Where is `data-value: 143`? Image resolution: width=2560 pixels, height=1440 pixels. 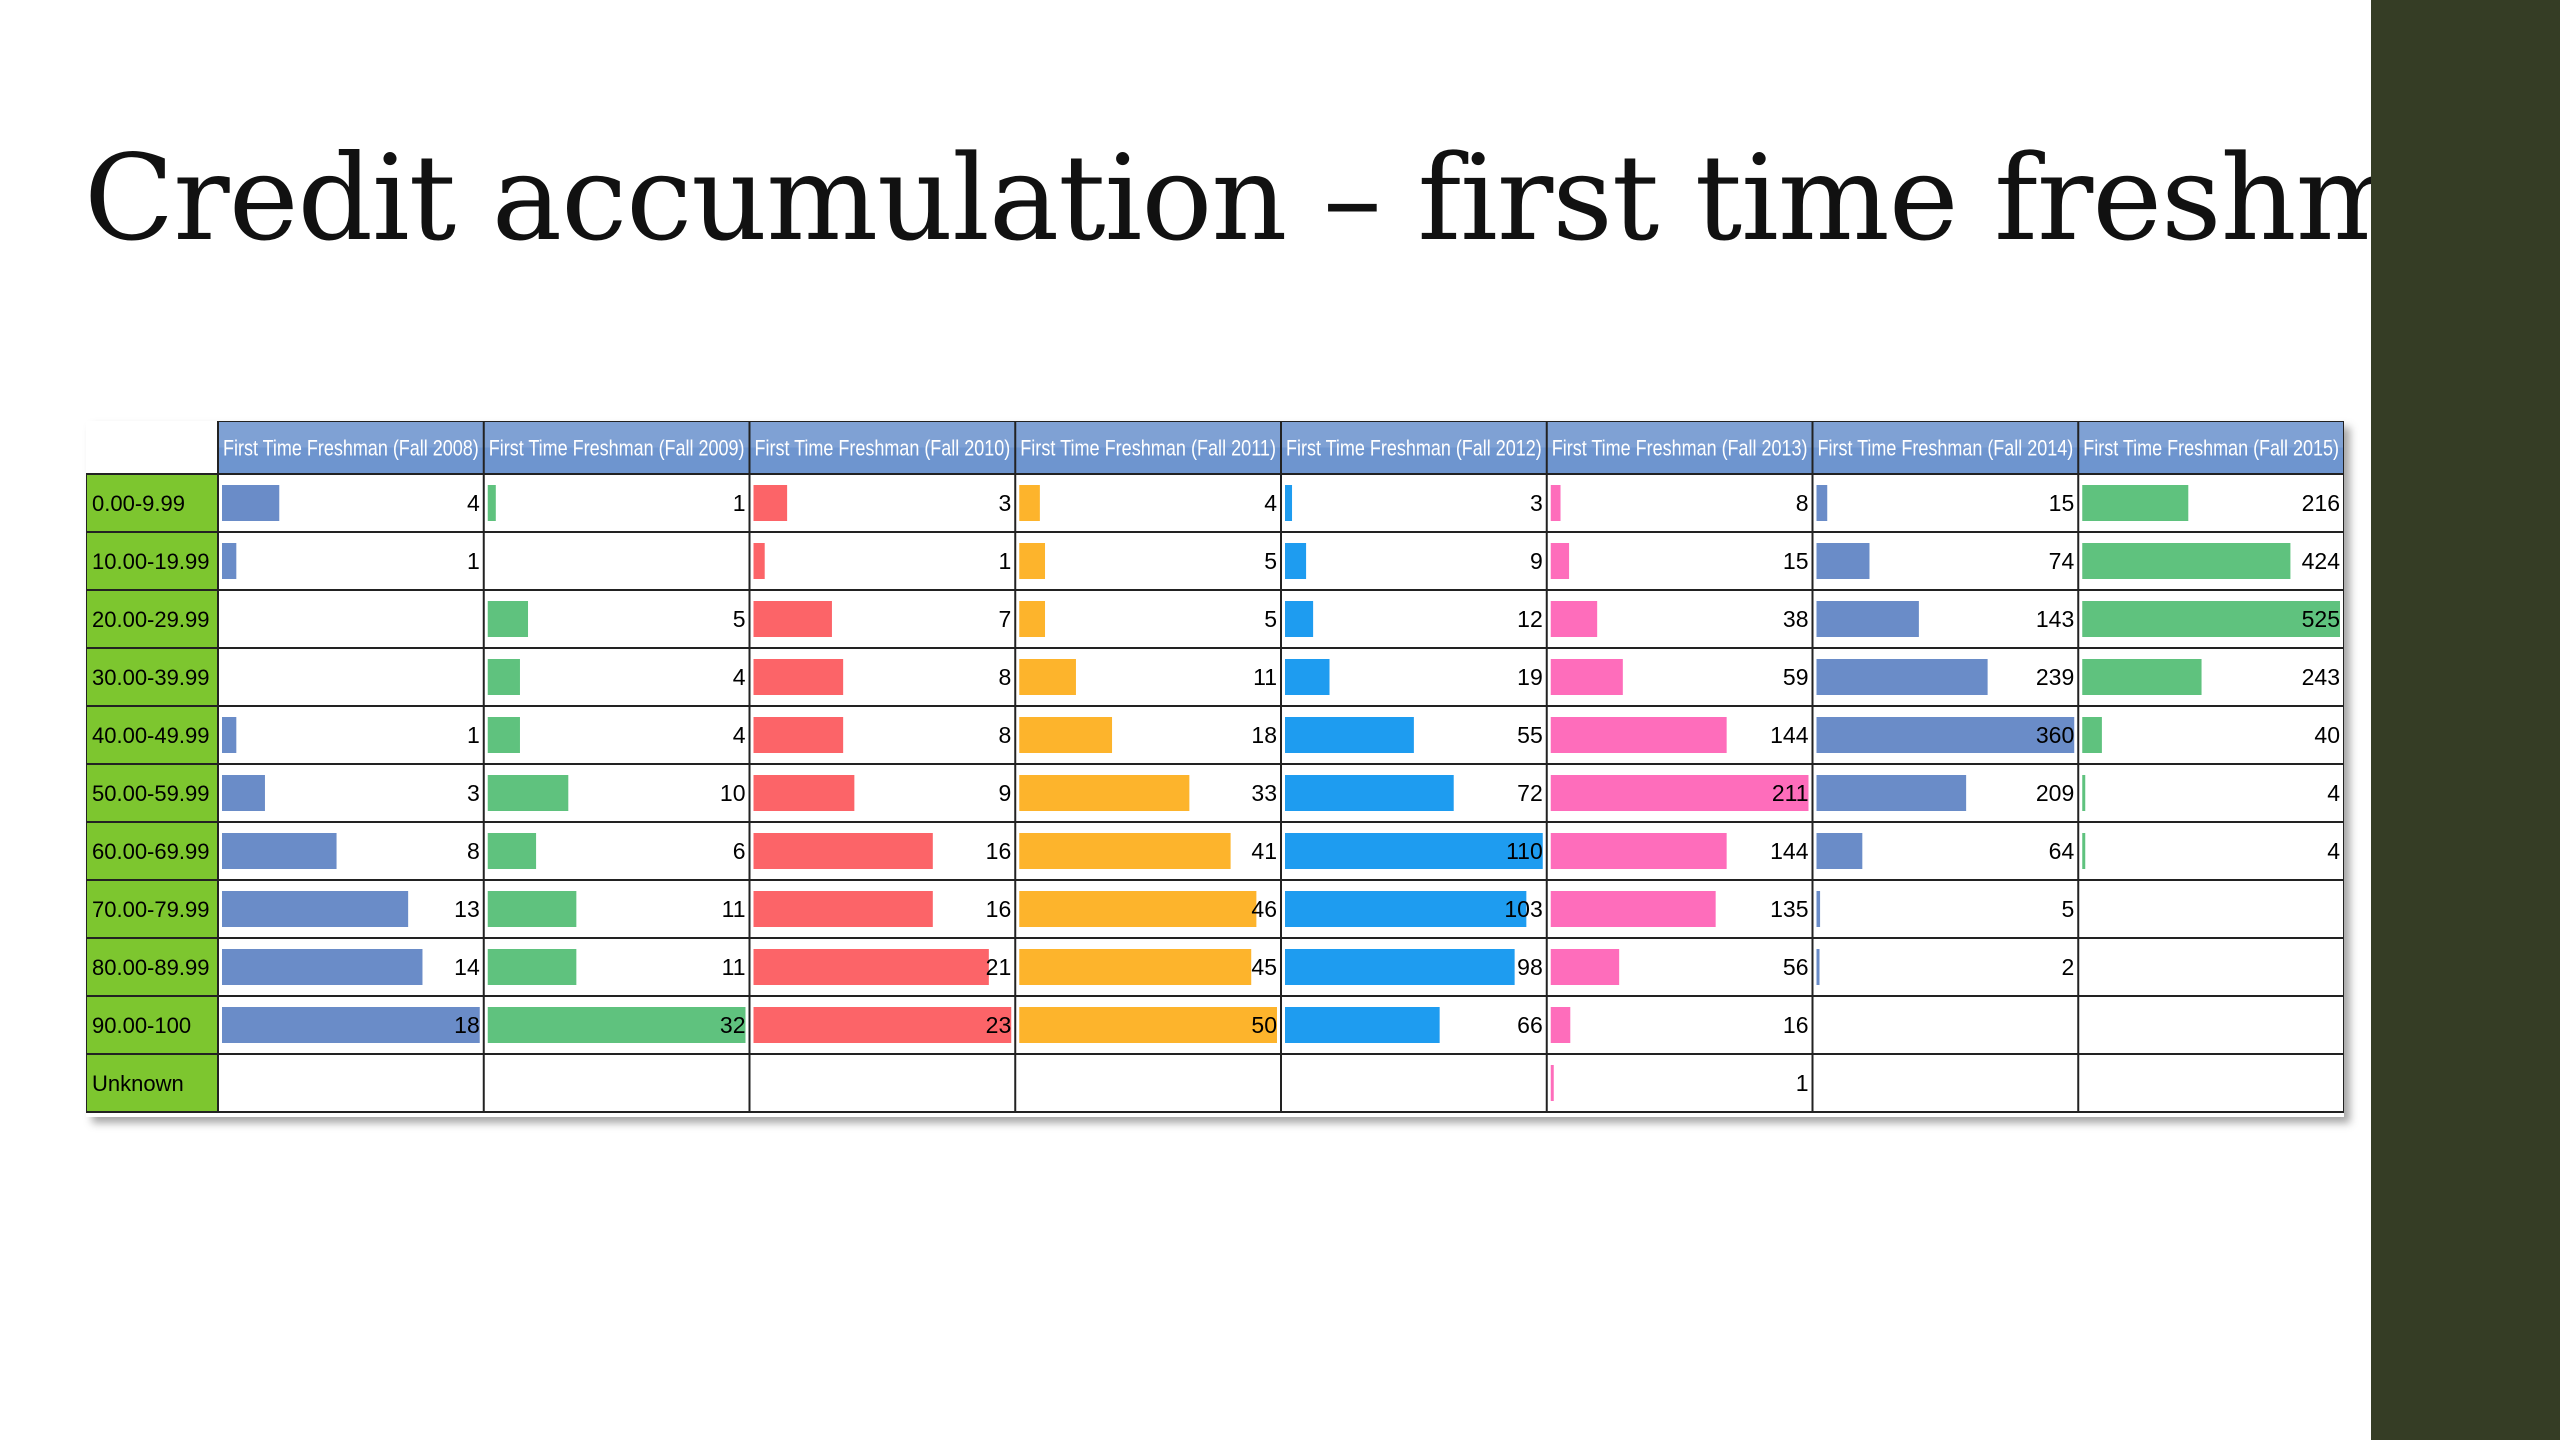 data-value: 143 is located at coordinates (2055, 619).